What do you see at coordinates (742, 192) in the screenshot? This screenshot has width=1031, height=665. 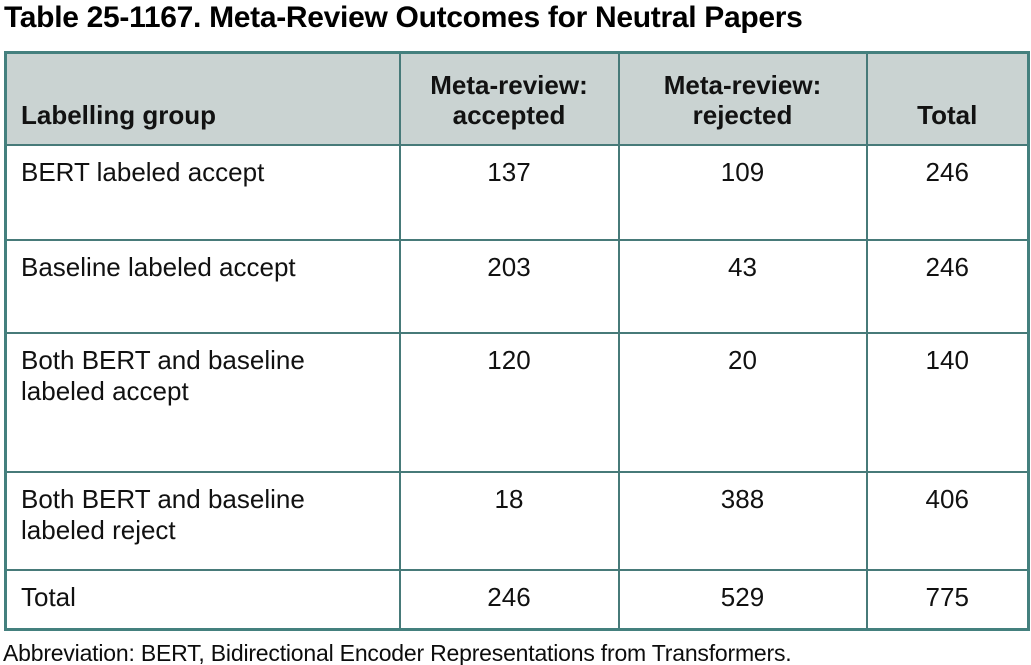 I see `rejected-value: 109` at bounding box center [742, 192].